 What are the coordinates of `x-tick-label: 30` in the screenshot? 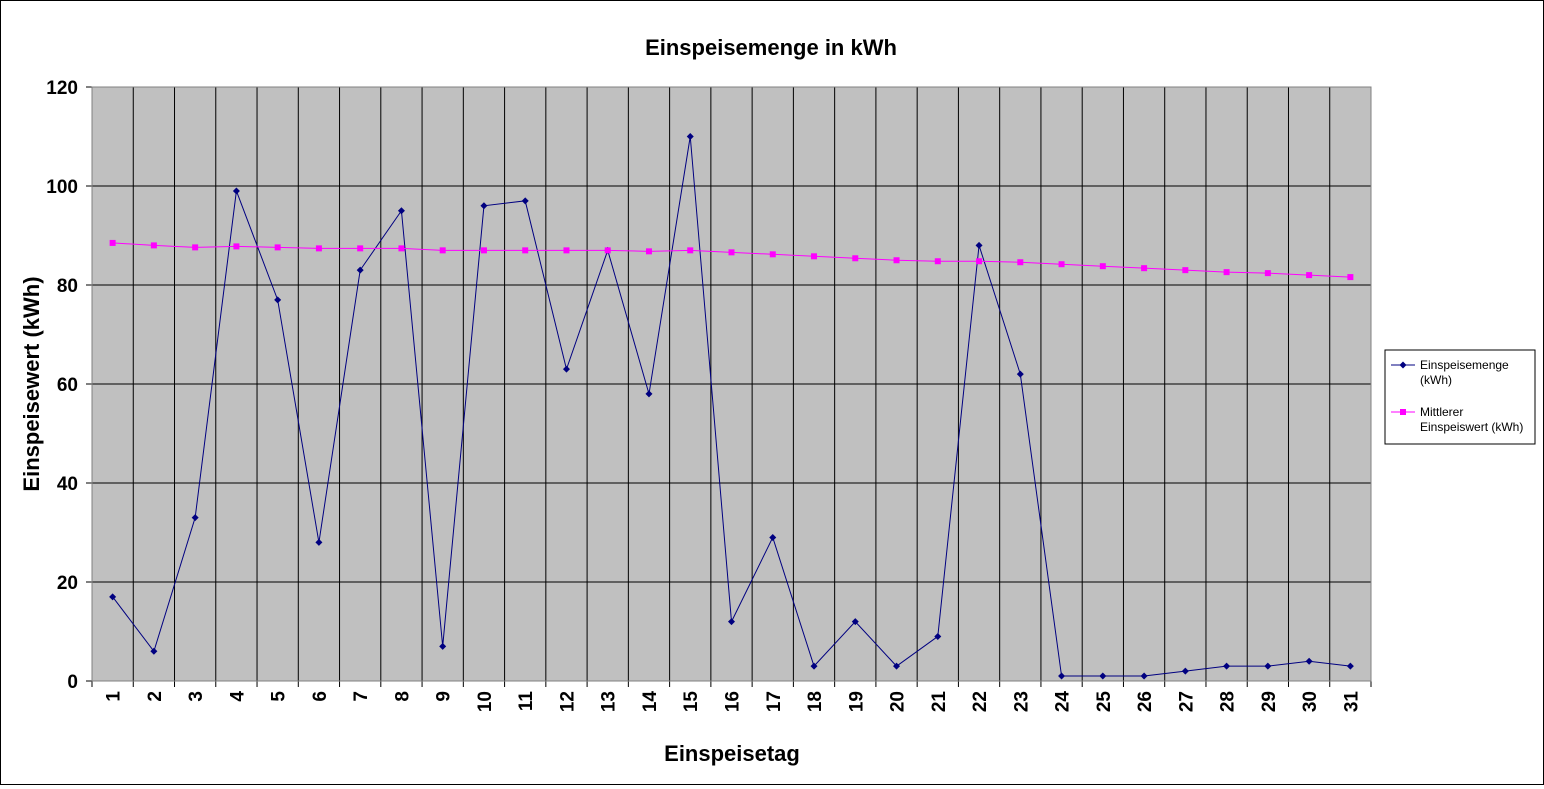 It's located at (1310, 701).